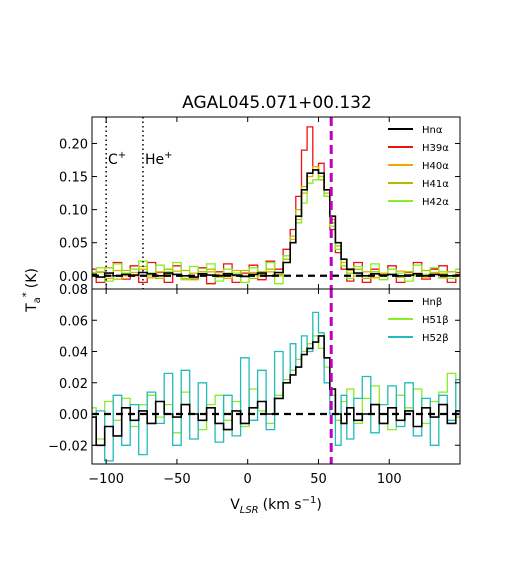 This screenshot has height=567, width=512. I want to click on legend-label-h42alpha: H42α, so click(435, 202).